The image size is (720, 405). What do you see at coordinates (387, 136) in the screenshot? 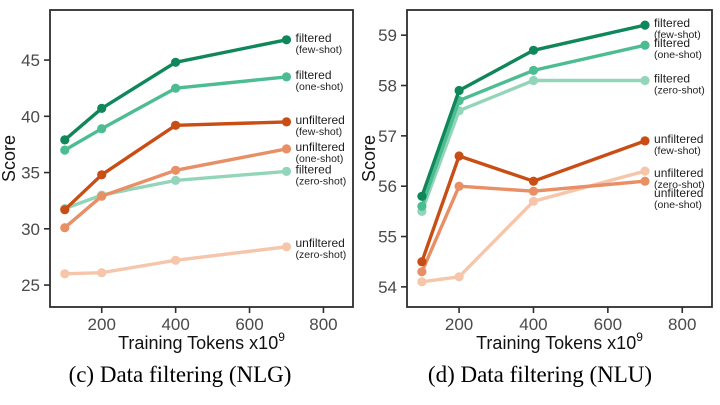
I see `y-tick-label: 57` at bounding box center [387, 136].